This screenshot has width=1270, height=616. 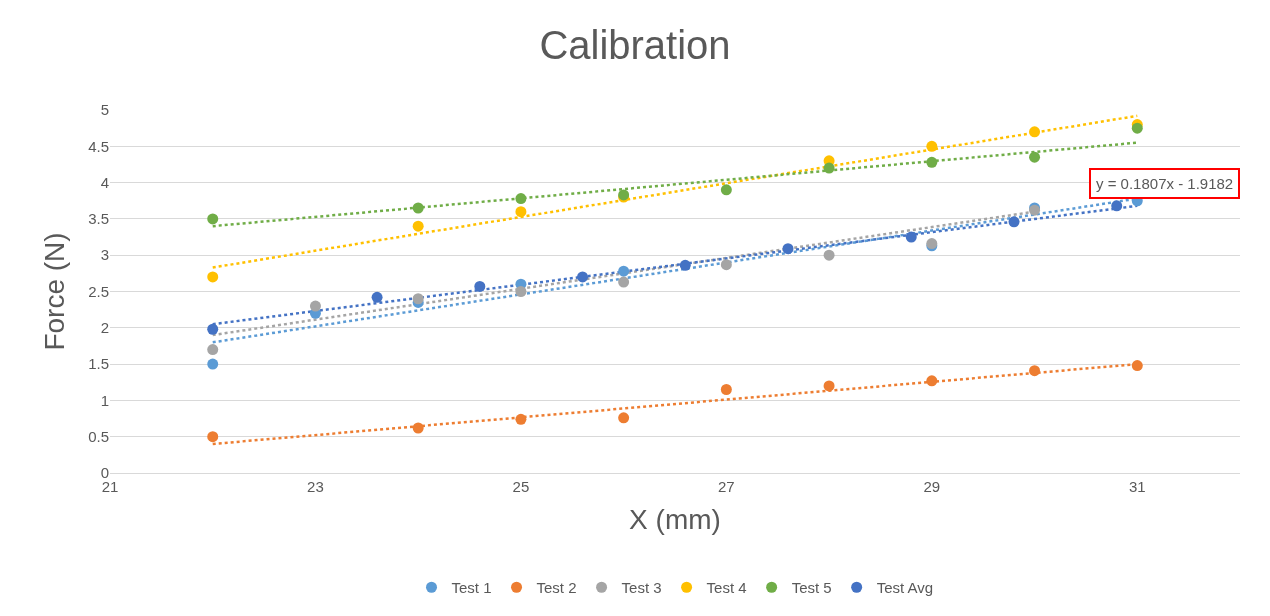 What do you see at coordinates (1137, 486) in the screenshot?
I see `x-tick-label: 31` at bounding box center [1137, 486].